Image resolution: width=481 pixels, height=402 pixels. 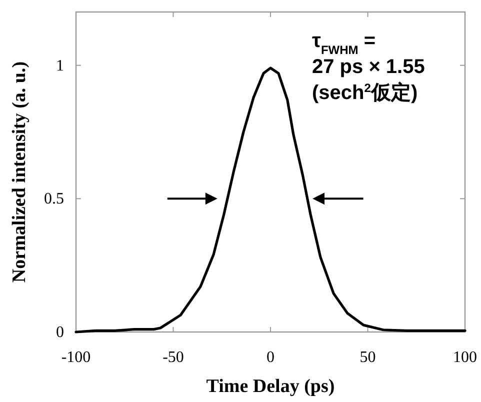 What do you see at coordinates (54, 199) in the screenshot?
I see `y-tick-label: 0.5` at bounding box center [54, 199].